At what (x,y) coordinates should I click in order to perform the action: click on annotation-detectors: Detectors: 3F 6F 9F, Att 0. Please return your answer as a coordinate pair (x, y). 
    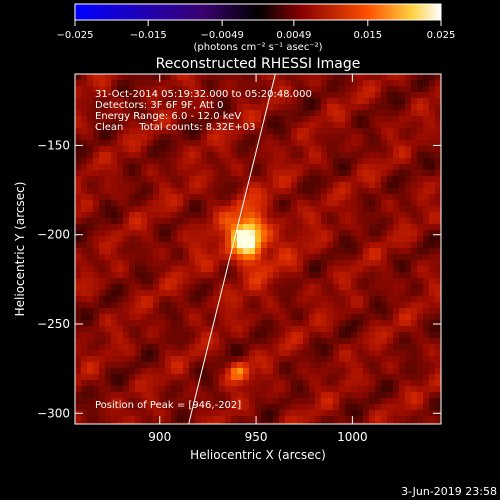
    Looking at the image, I should click on (159, 105).